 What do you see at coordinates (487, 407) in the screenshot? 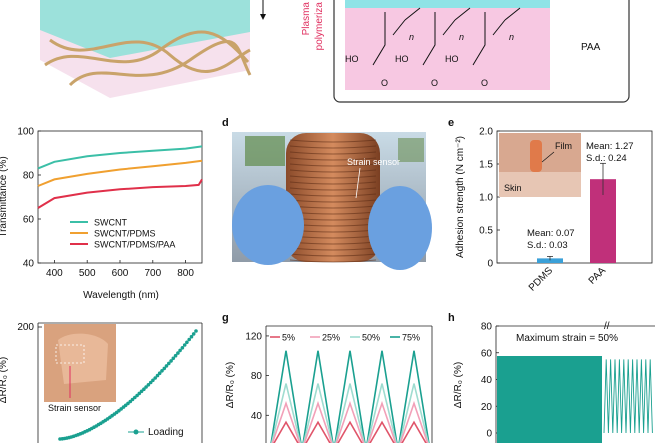
I see `h-ytick-label: 20` at bounding box center [487, 407].